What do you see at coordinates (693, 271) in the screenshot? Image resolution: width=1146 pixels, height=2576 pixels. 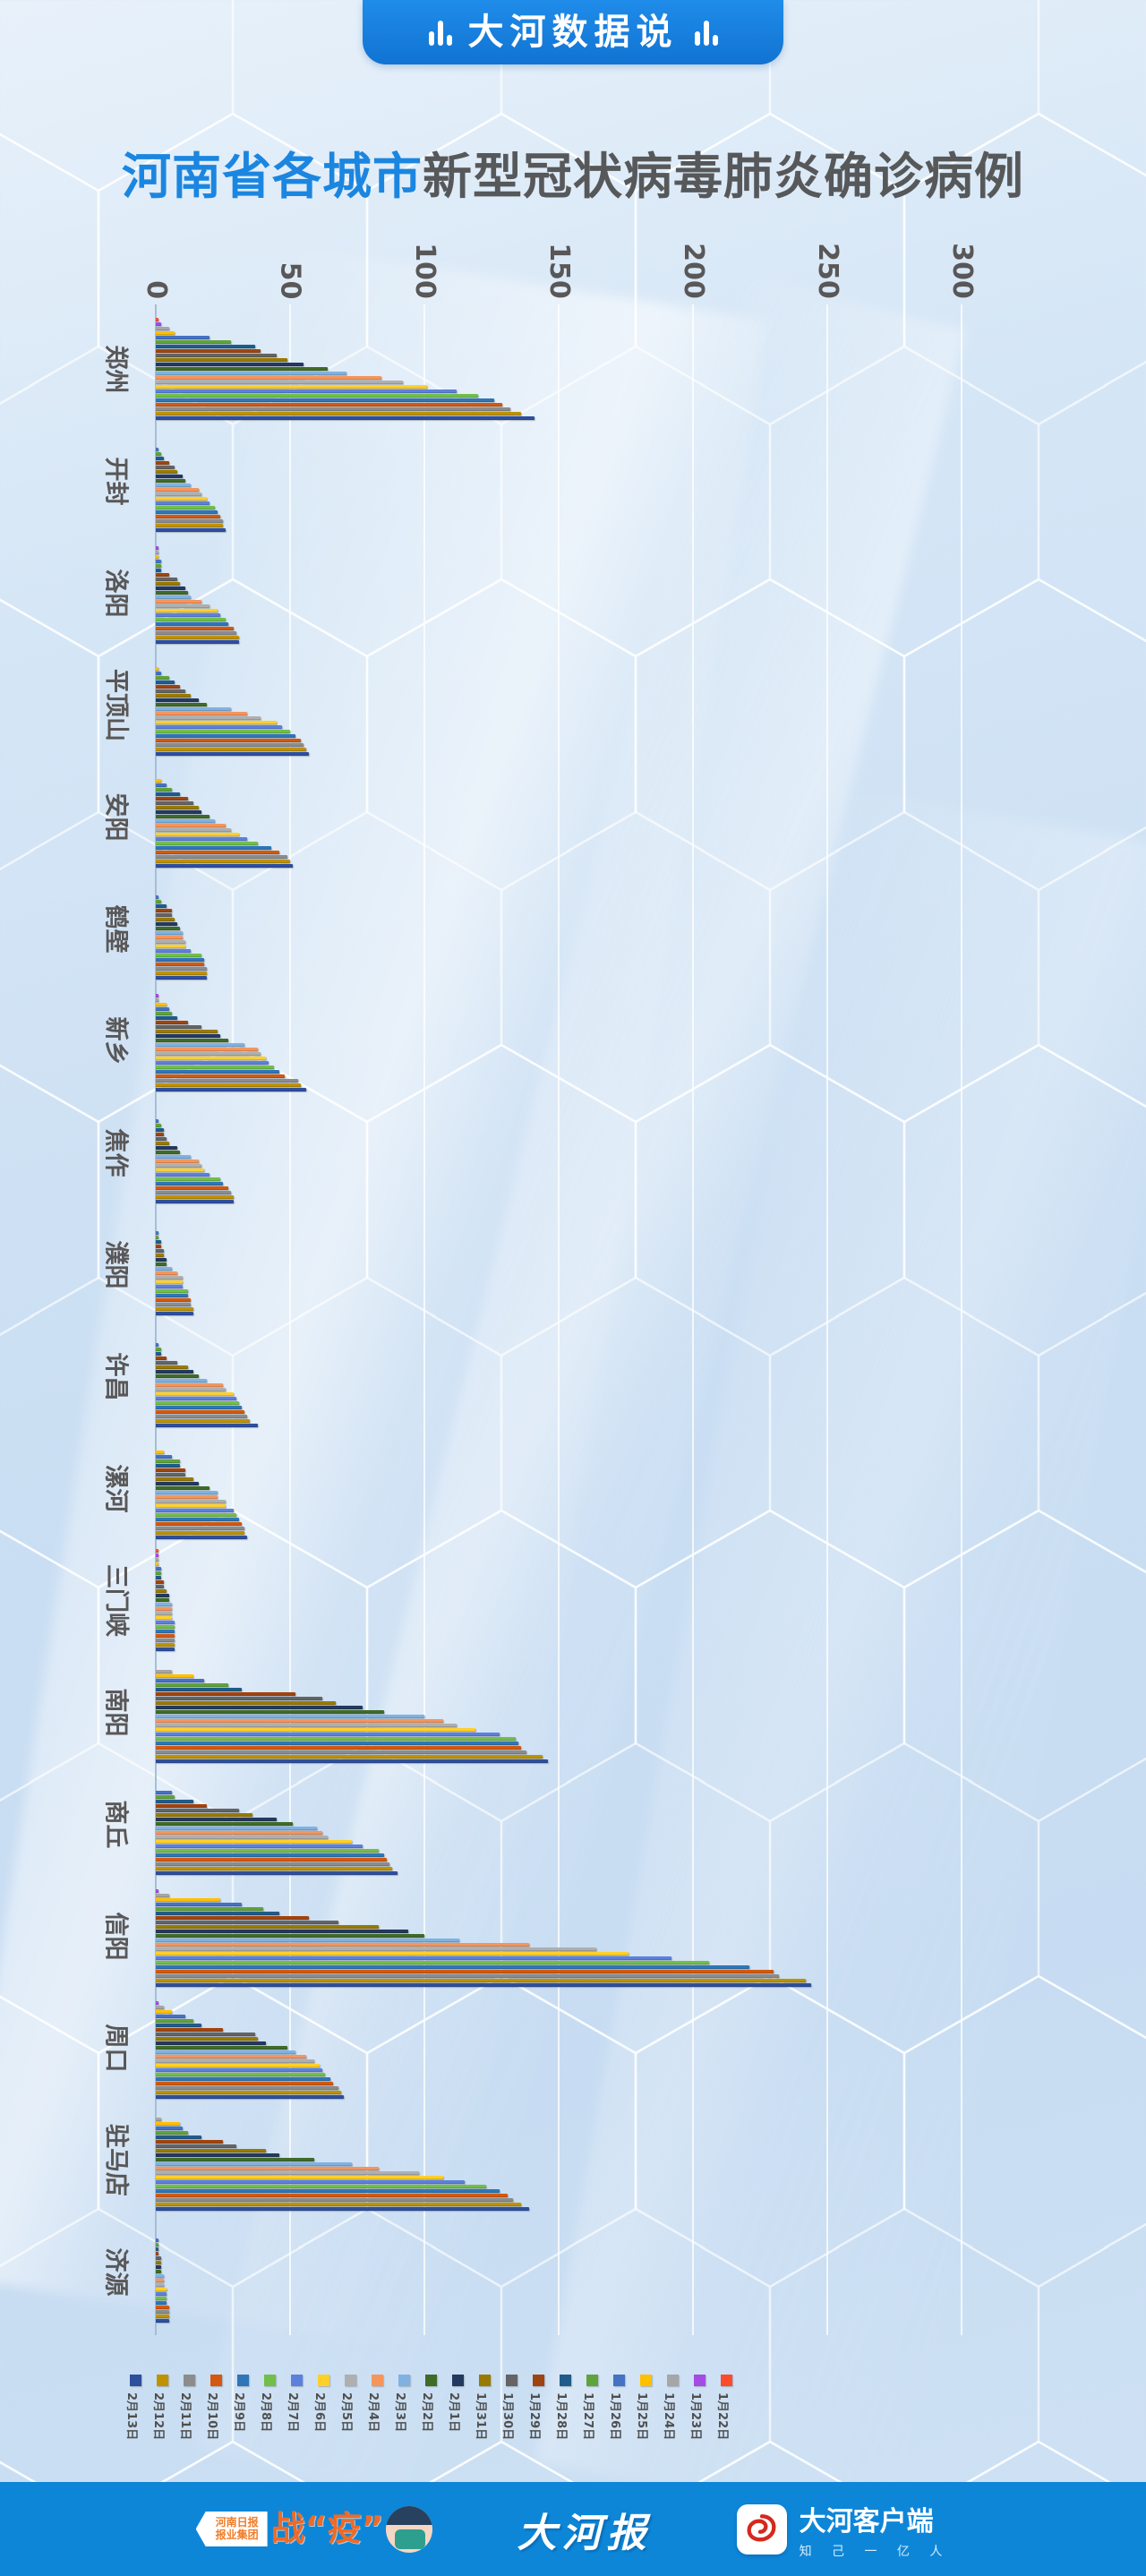 I see `x-tick-label: 200` at bounding box center [693, 271].